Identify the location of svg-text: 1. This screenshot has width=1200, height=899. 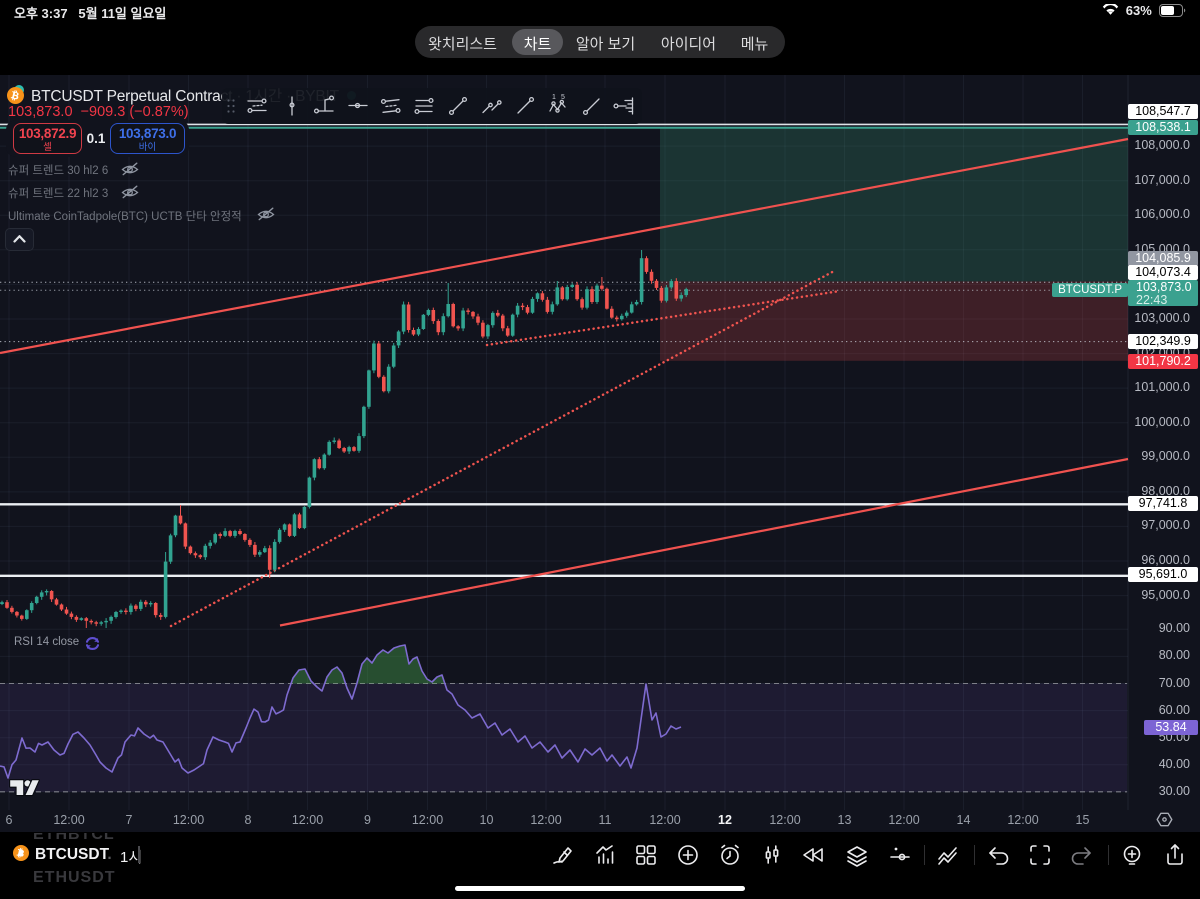
(554, 97).